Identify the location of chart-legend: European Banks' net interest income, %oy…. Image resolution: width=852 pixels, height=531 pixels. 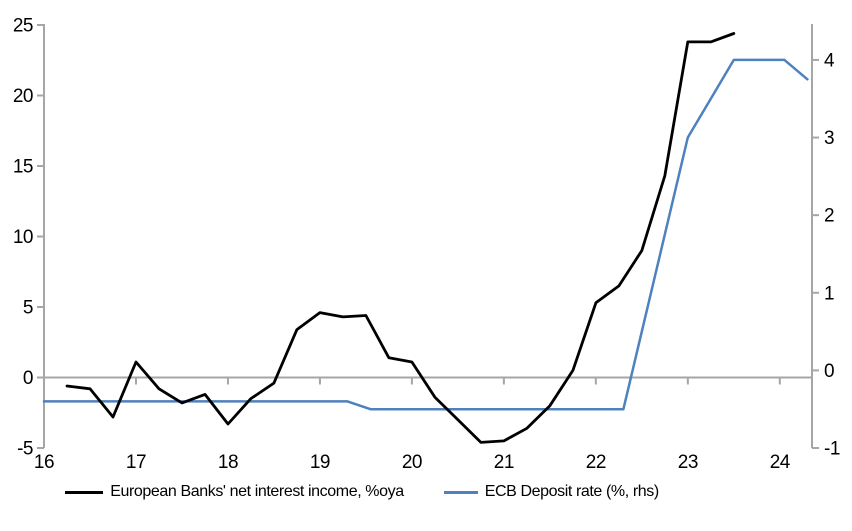
(362, 492).